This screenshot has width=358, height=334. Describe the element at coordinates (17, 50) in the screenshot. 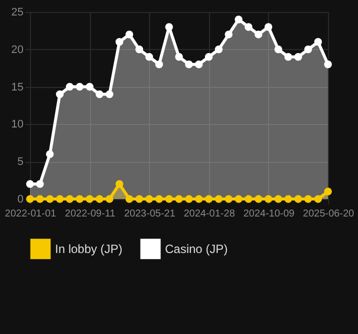

I see `y-tick-label: 20` at that location.